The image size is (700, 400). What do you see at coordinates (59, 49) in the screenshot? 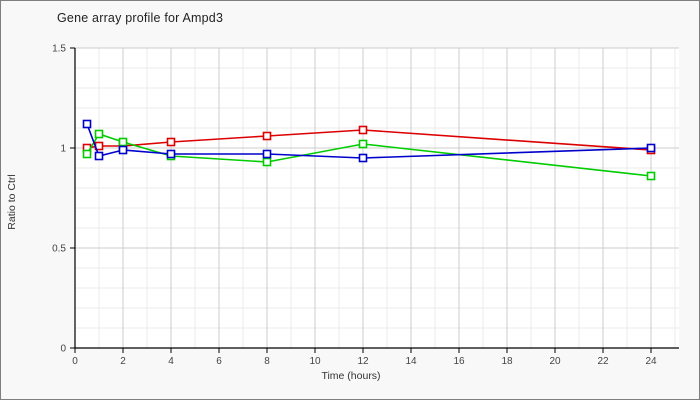
I see `y-tick-label: 1.5` at bounding box center [59, 49].